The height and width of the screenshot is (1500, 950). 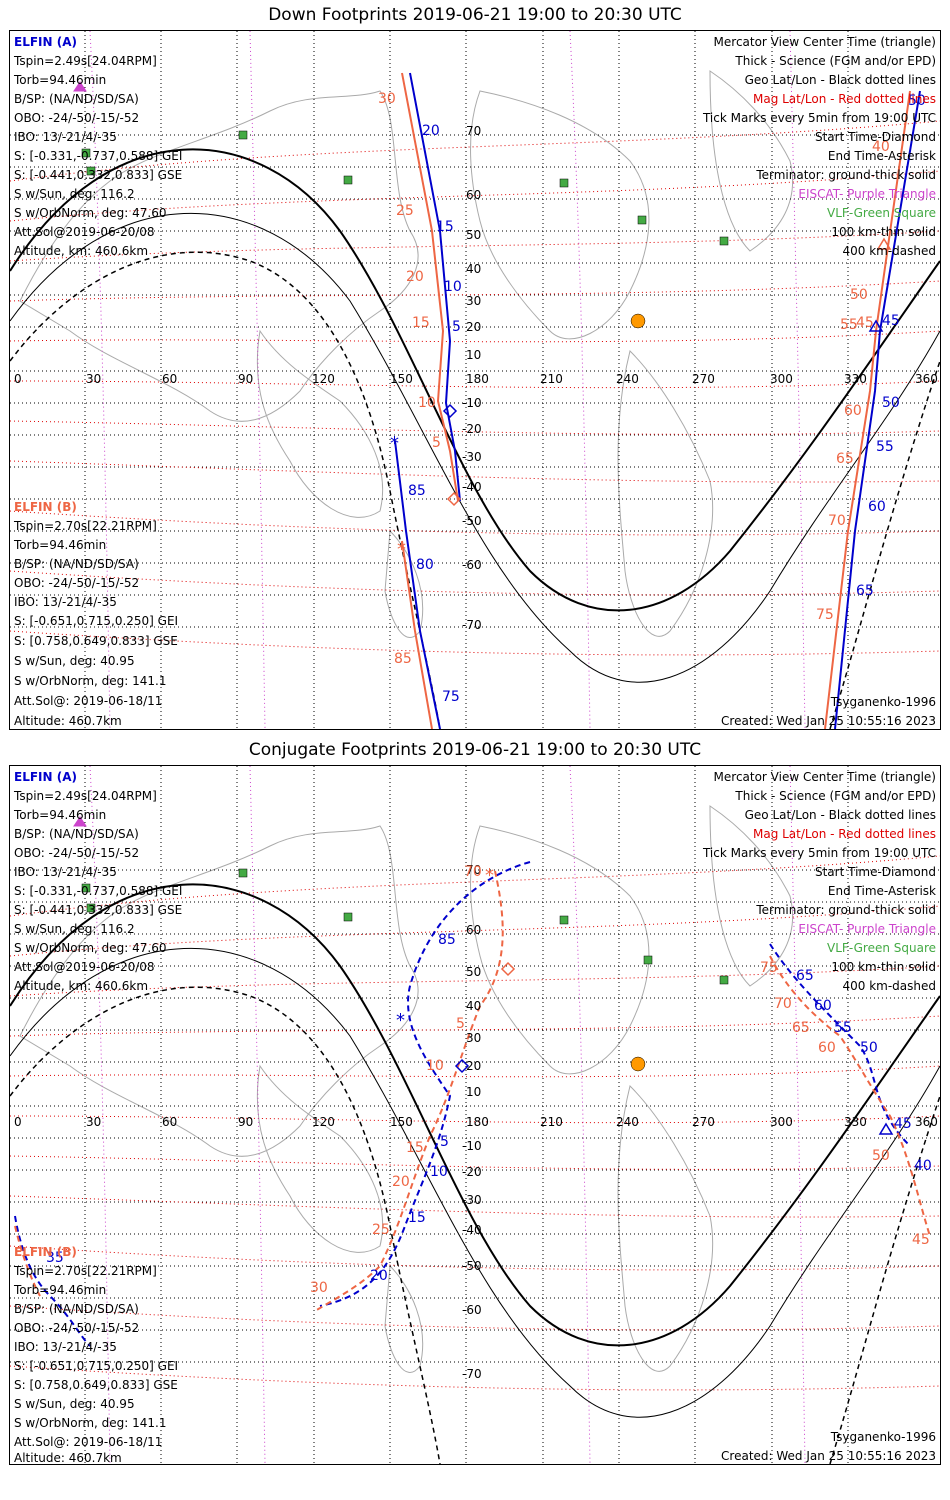 What do you see at coordinates (18, 1122) in the screenshot?
I see `svg-text: 0` at bounding box center [18, 1122].